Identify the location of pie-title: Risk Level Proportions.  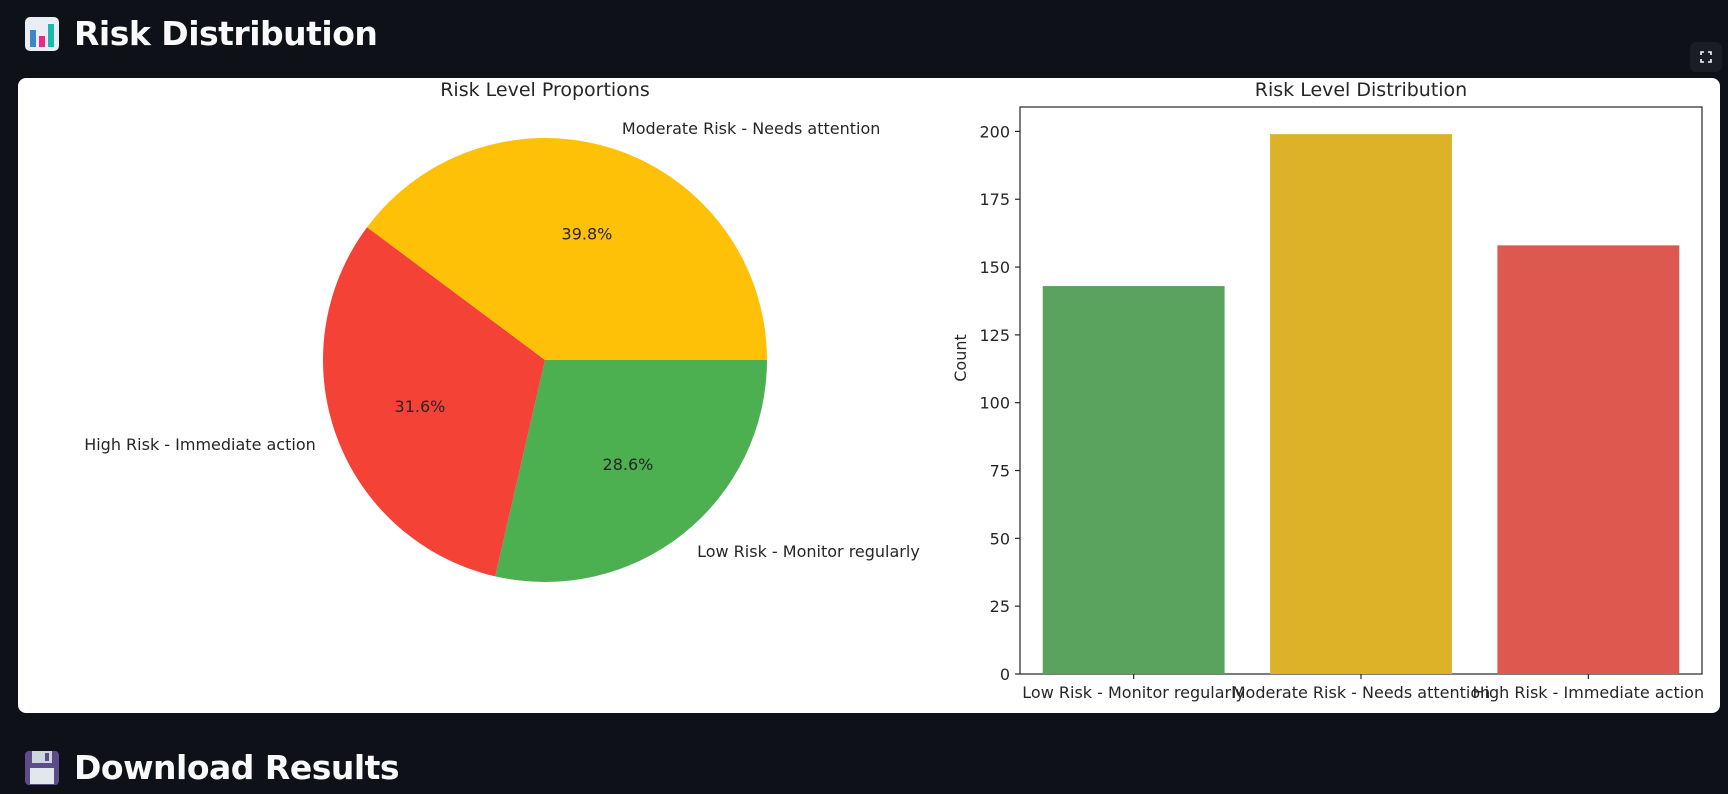
(545, 90).